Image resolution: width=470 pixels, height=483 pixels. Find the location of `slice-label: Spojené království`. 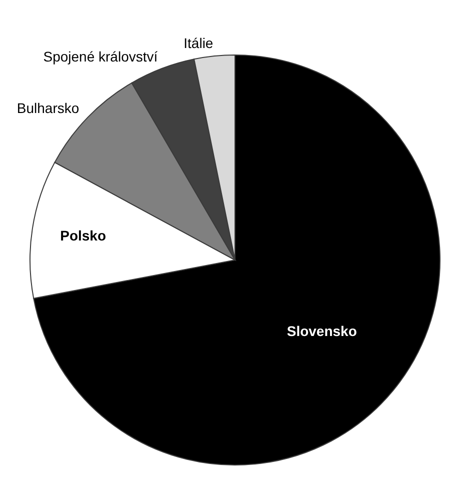

slice-label: Spojené království is located at coordinates (100, 56).